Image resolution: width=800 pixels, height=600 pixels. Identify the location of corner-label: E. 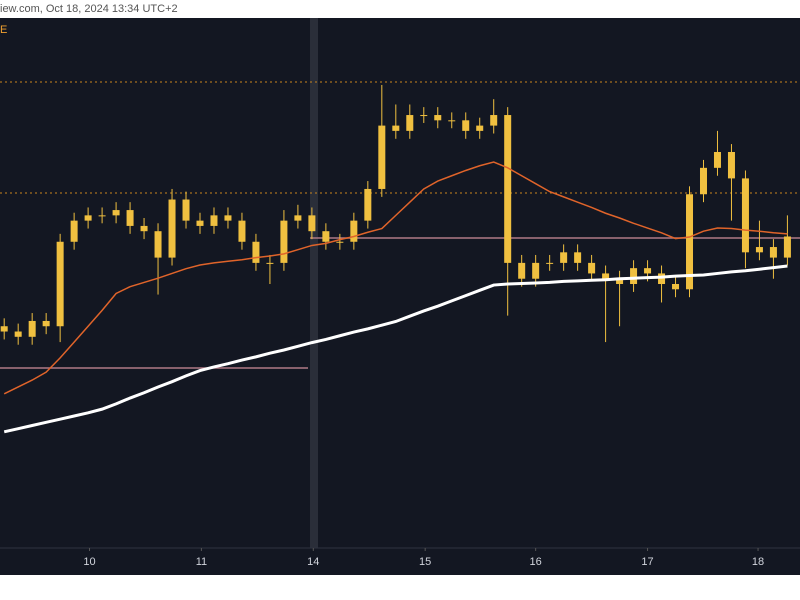
(3, 30).